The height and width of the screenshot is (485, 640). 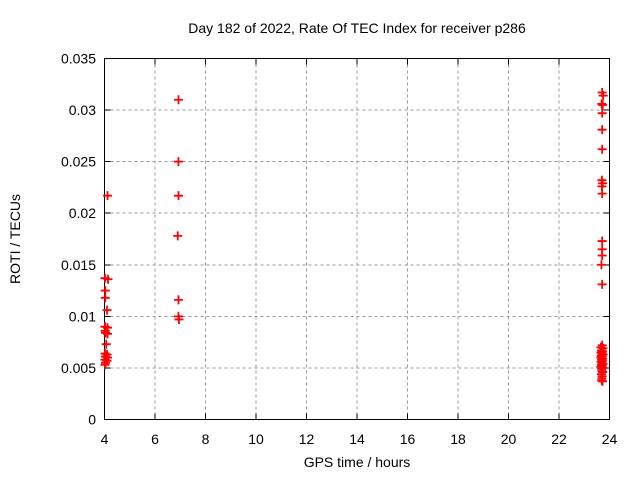 I want to click on y-tick-label: 0, so click(x=92, y=420).